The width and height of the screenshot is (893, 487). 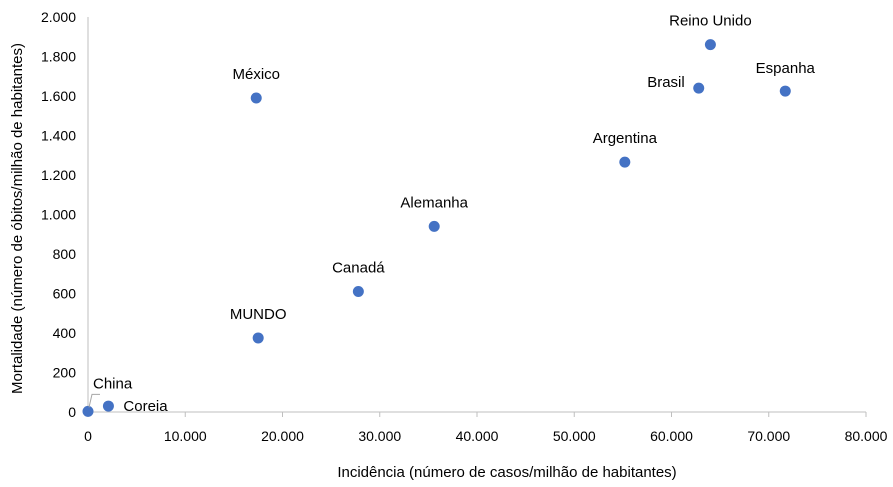 I want to click on y-tick-label: 1.400, so click(x=58, y=136).